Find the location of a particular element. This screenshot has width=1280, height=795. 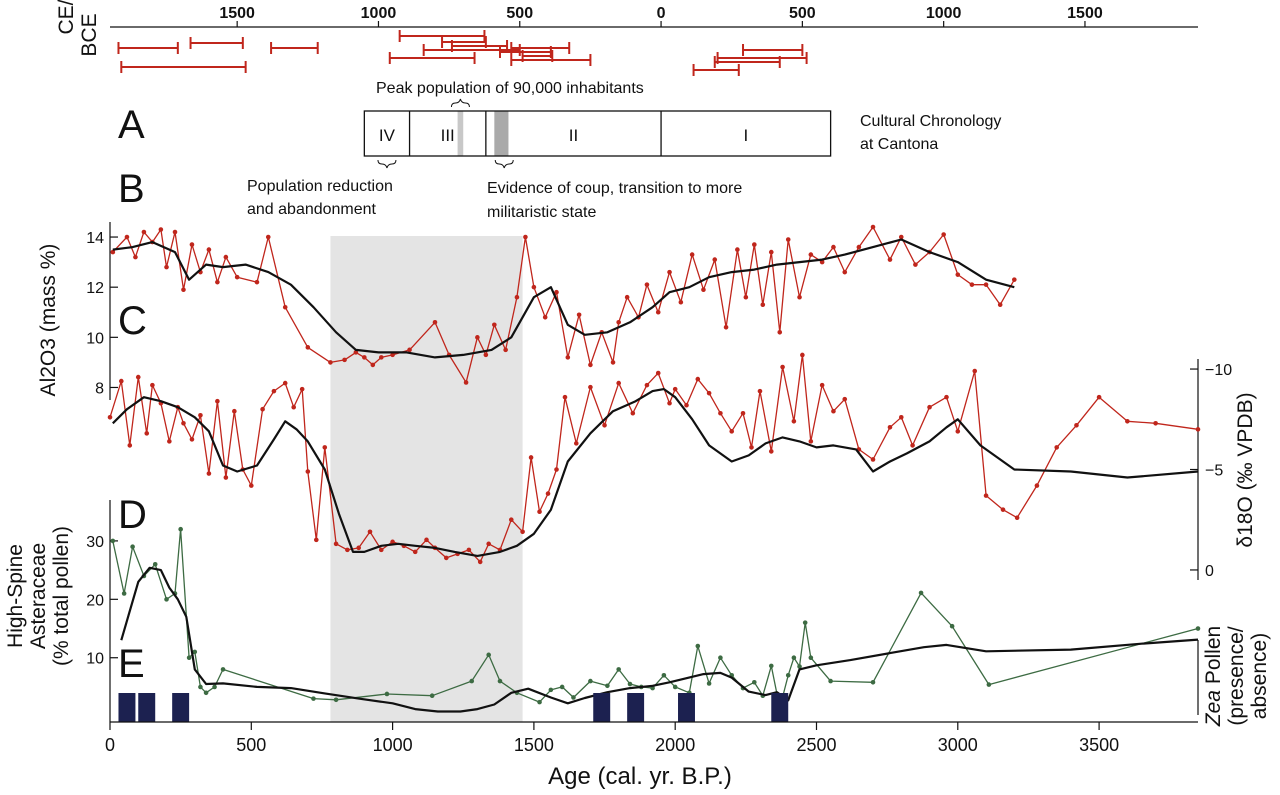

top-axis-tick-label: 500 is located at coordinates (802, 13).